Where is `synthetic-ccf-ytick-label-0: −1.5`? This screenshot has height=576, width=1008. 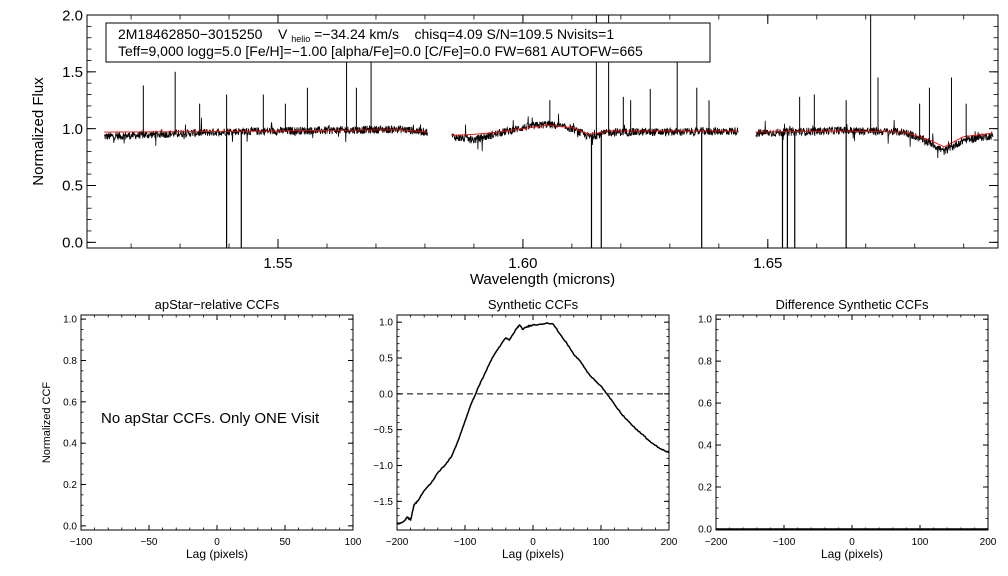
synthetic-ccf-ytick-label-0: −1.5 is located at coordinates (383, 502).